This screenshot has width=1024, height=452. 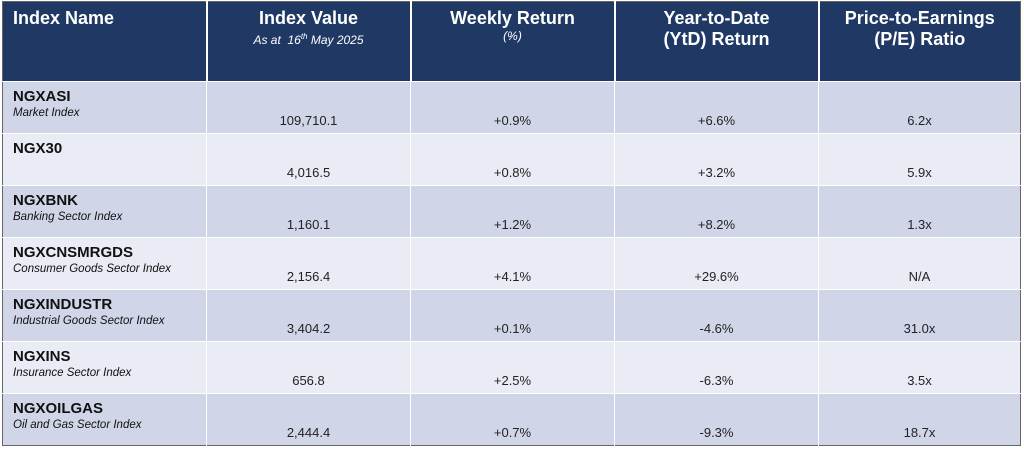 What do you see at coordinates (716, 159) in the screenshot?
I see `cell-ytd-return: +3.2%` at bounding box center [716, 159].